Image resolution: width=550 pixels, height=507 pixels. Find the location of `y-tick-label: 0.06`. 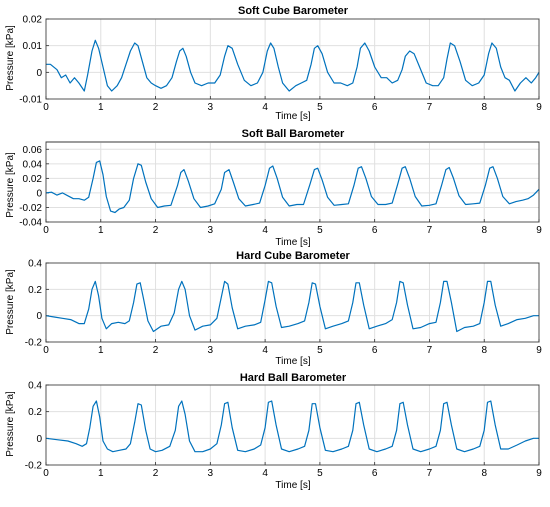

y-tick-label: 0.06 is located at coordinates (33, 150).